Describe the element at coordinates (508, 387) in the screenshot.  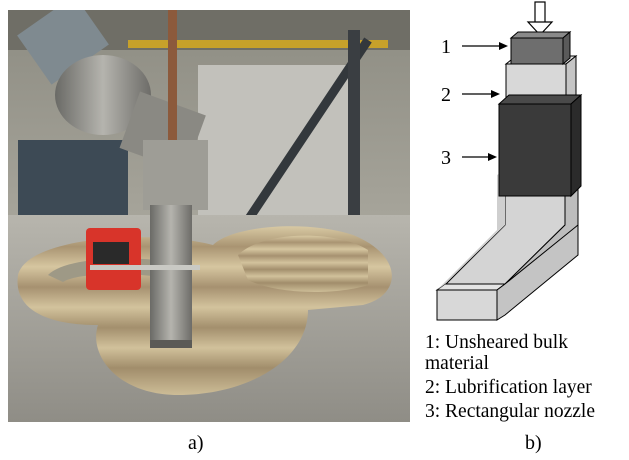
I see `legend-item-2: 2: Lubrification layer` at that location.